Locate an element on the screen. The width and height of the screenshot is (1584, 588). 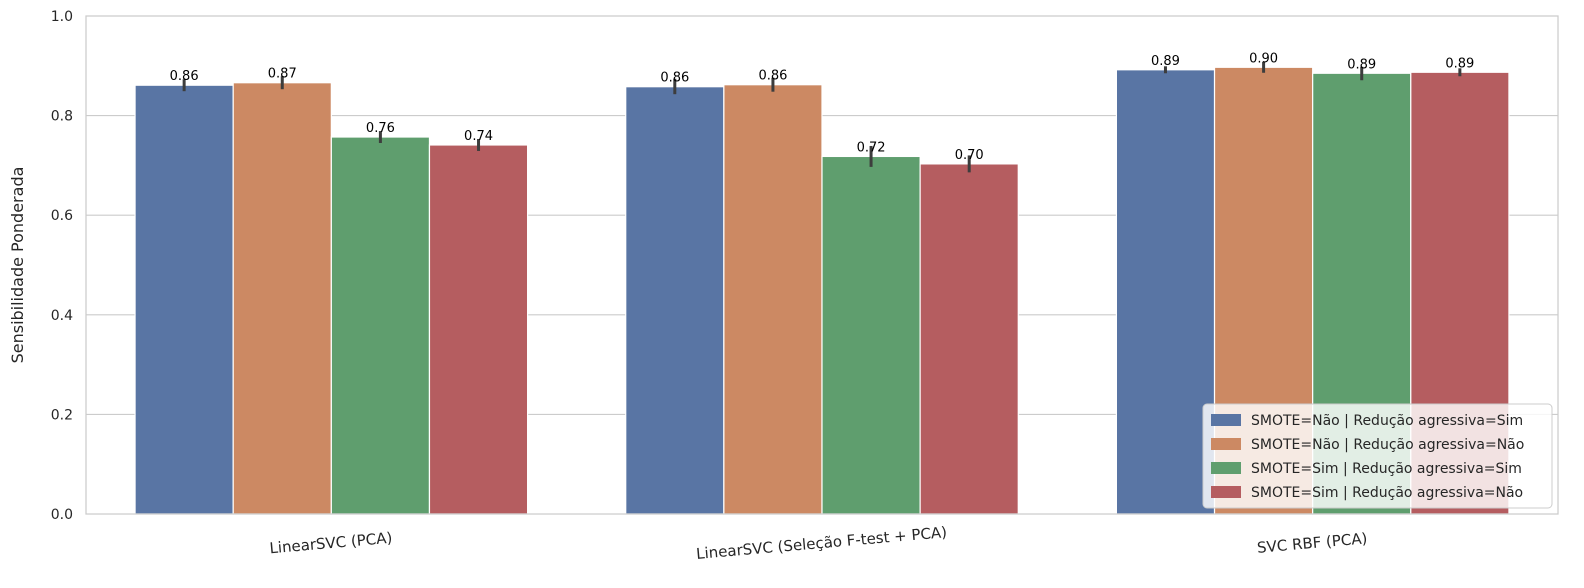
x-tick-label: LinearSVC (PCA) is located at coordinates (331, 543).